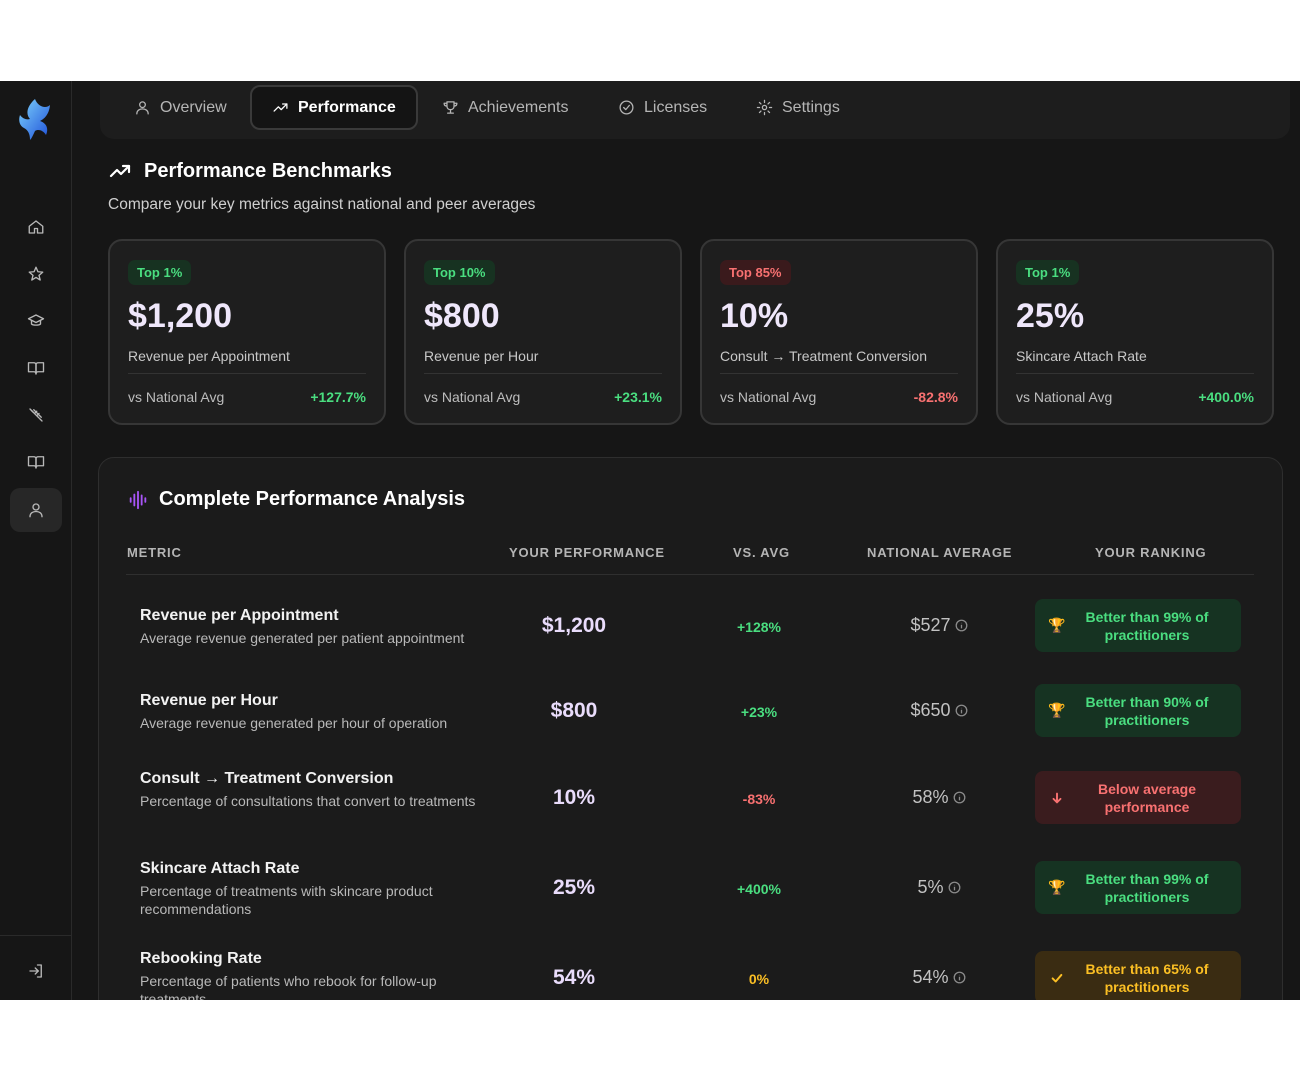 This screenshot has height=1082, width=1300. What do you see at coordinates (690, 574) in the screenshot?
I see `table-header-divider` at bounding box center [690, 574].